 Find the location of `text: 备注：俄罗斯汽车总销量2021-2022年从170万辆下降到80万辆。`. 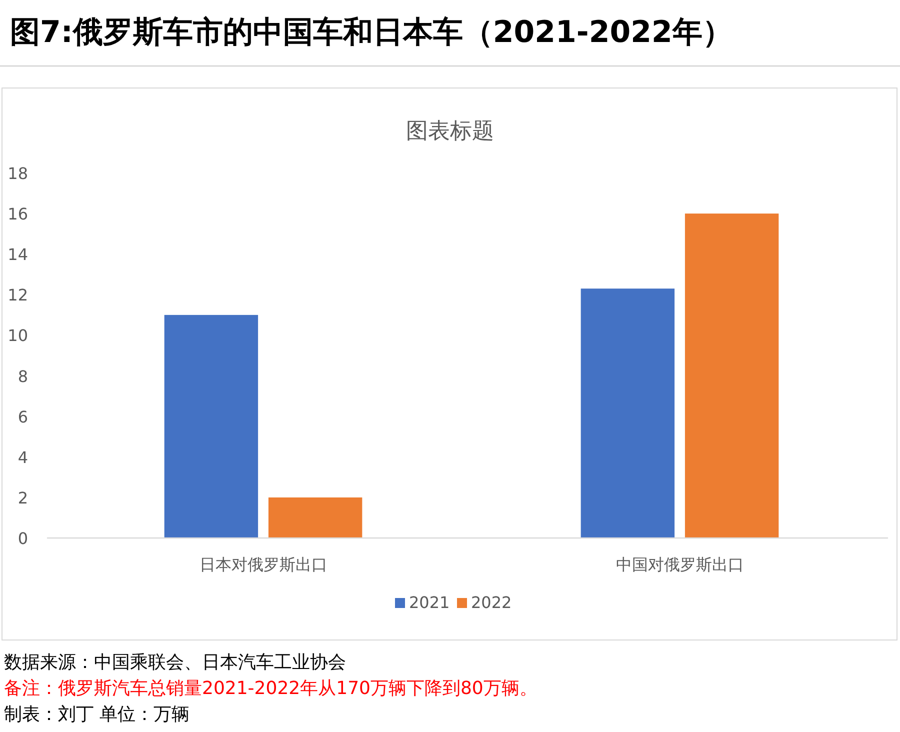

text: 备注：俄罗斯汽车总销量2021-2022年从170万辆下降到80万辆。 is located at coordinates (271, 688).